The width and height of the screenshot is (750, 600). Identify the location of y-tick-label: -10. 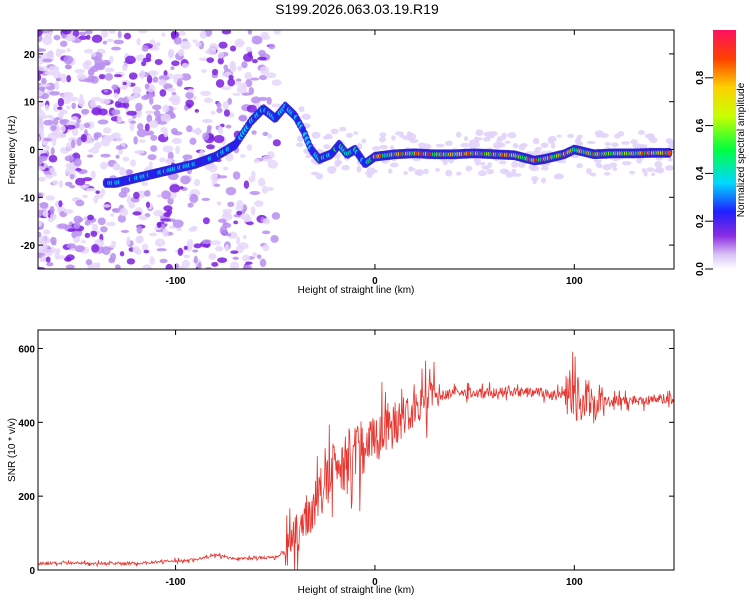
(28, 198).